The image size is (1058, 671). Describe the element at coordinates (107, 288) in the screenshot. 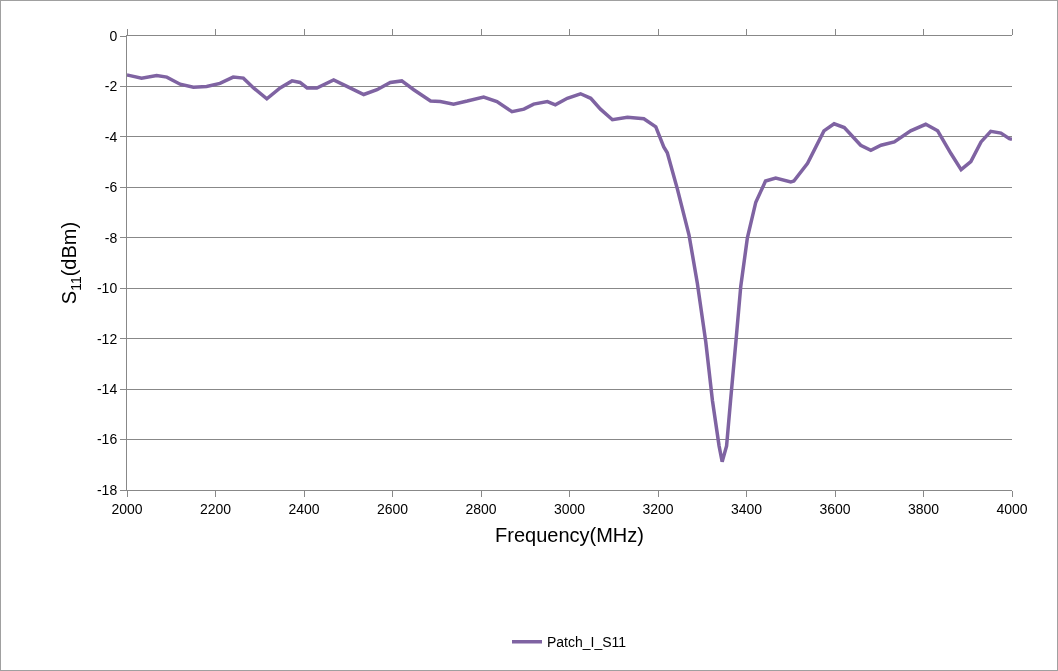

I see `y-tick-label: -10` at that location.